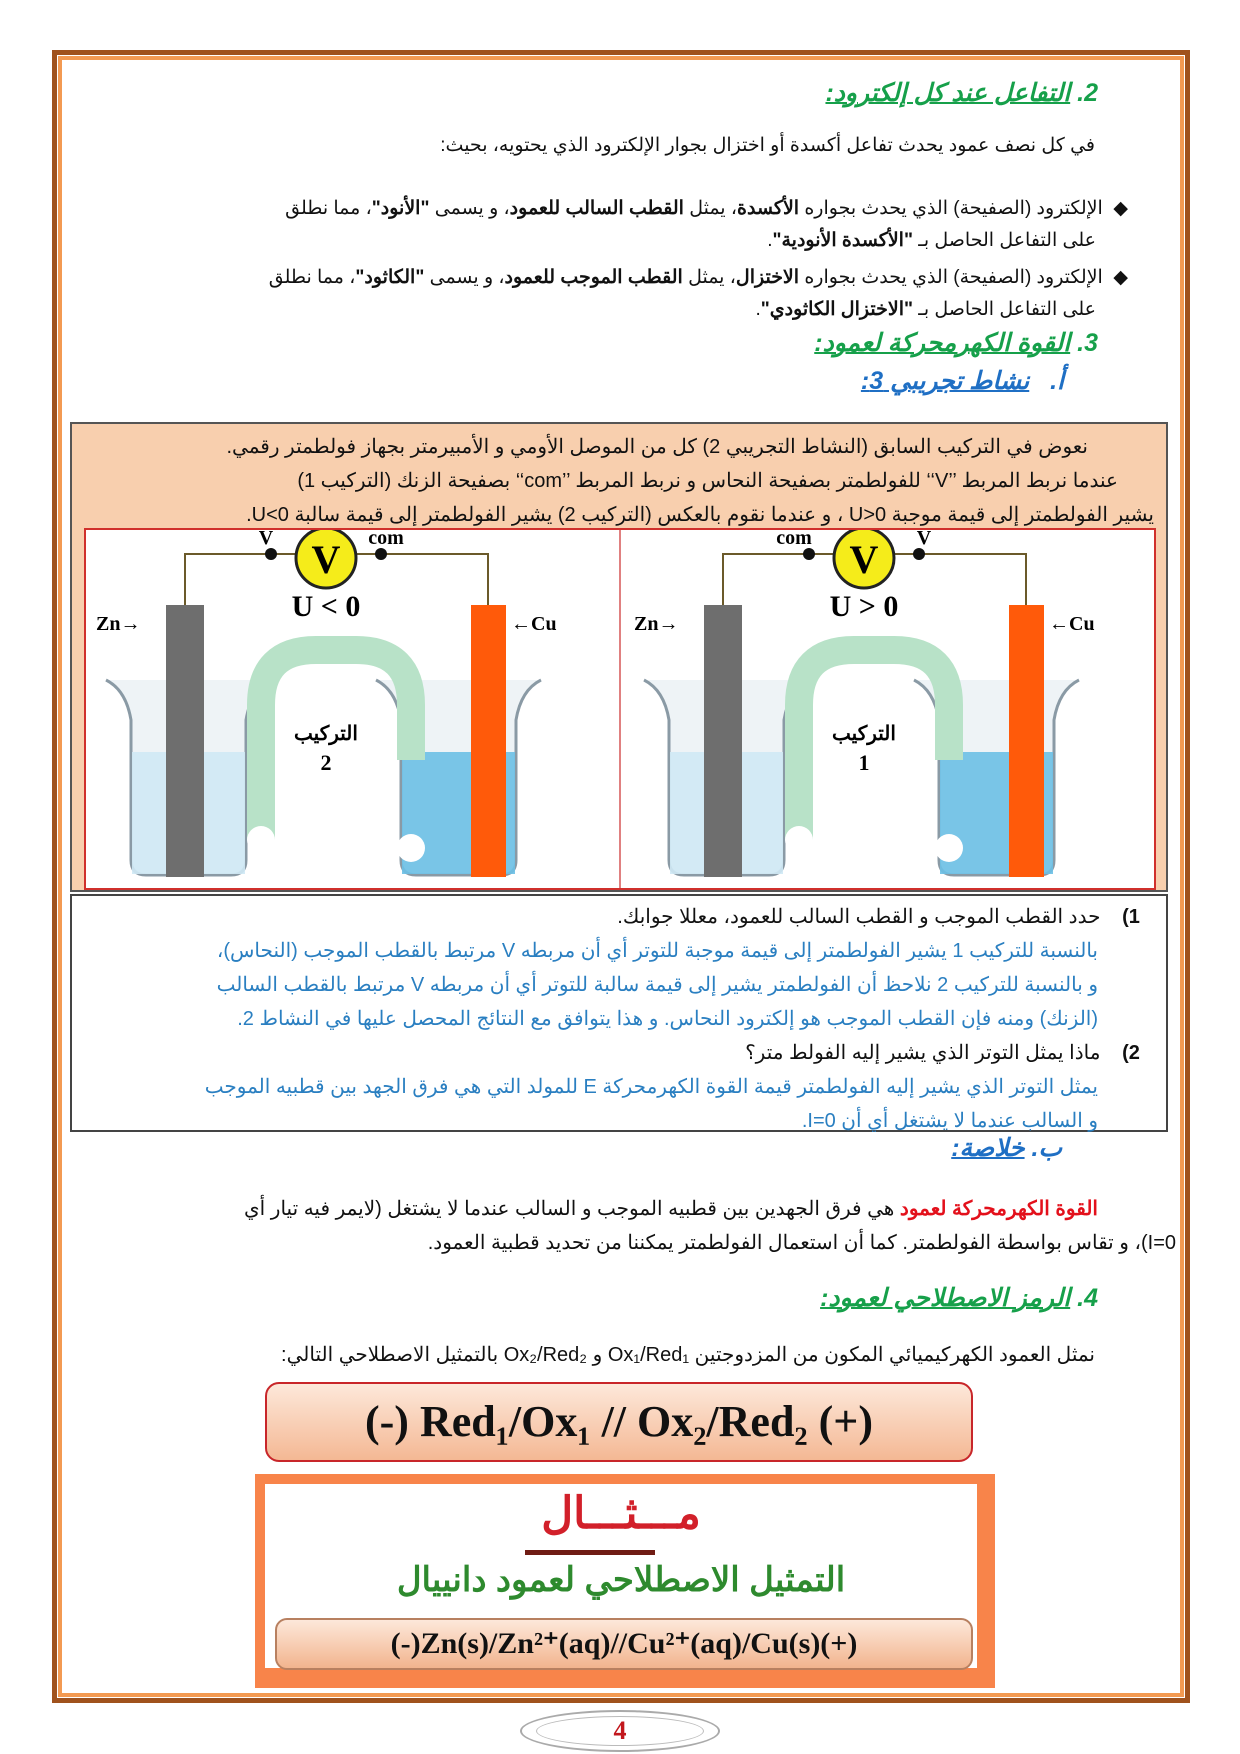  Describe the element at coordinates (864, 762) in the screenshot. I see `setup-number: 1` at that location.